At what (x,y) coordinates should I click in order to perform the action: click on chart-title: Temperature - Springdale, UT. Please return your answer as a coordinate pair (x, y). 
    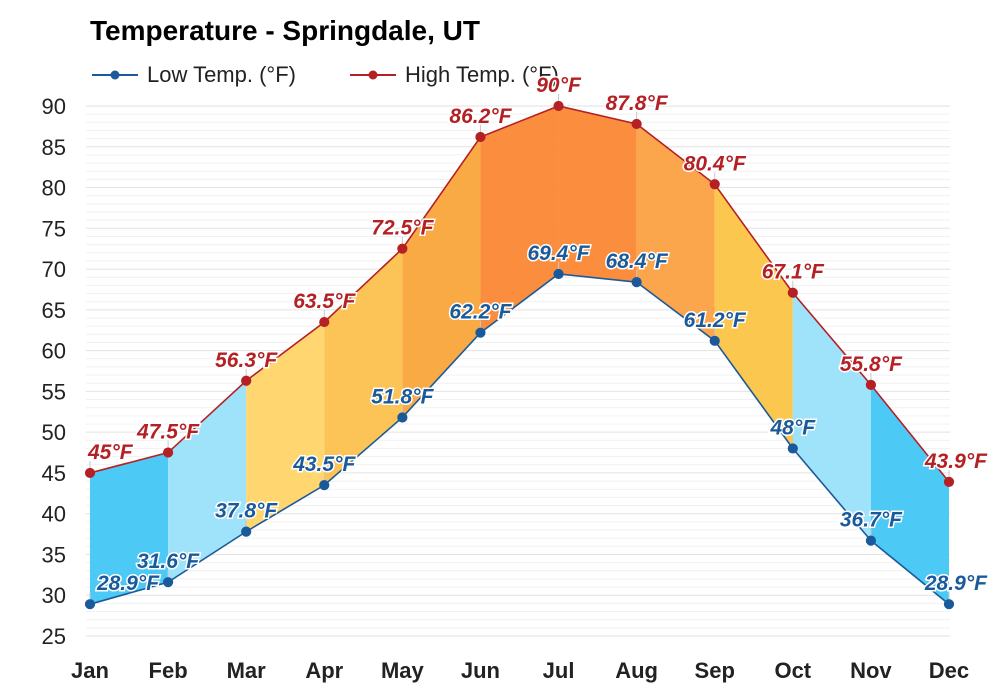
    Looking at the image, I should click on (285, 30).